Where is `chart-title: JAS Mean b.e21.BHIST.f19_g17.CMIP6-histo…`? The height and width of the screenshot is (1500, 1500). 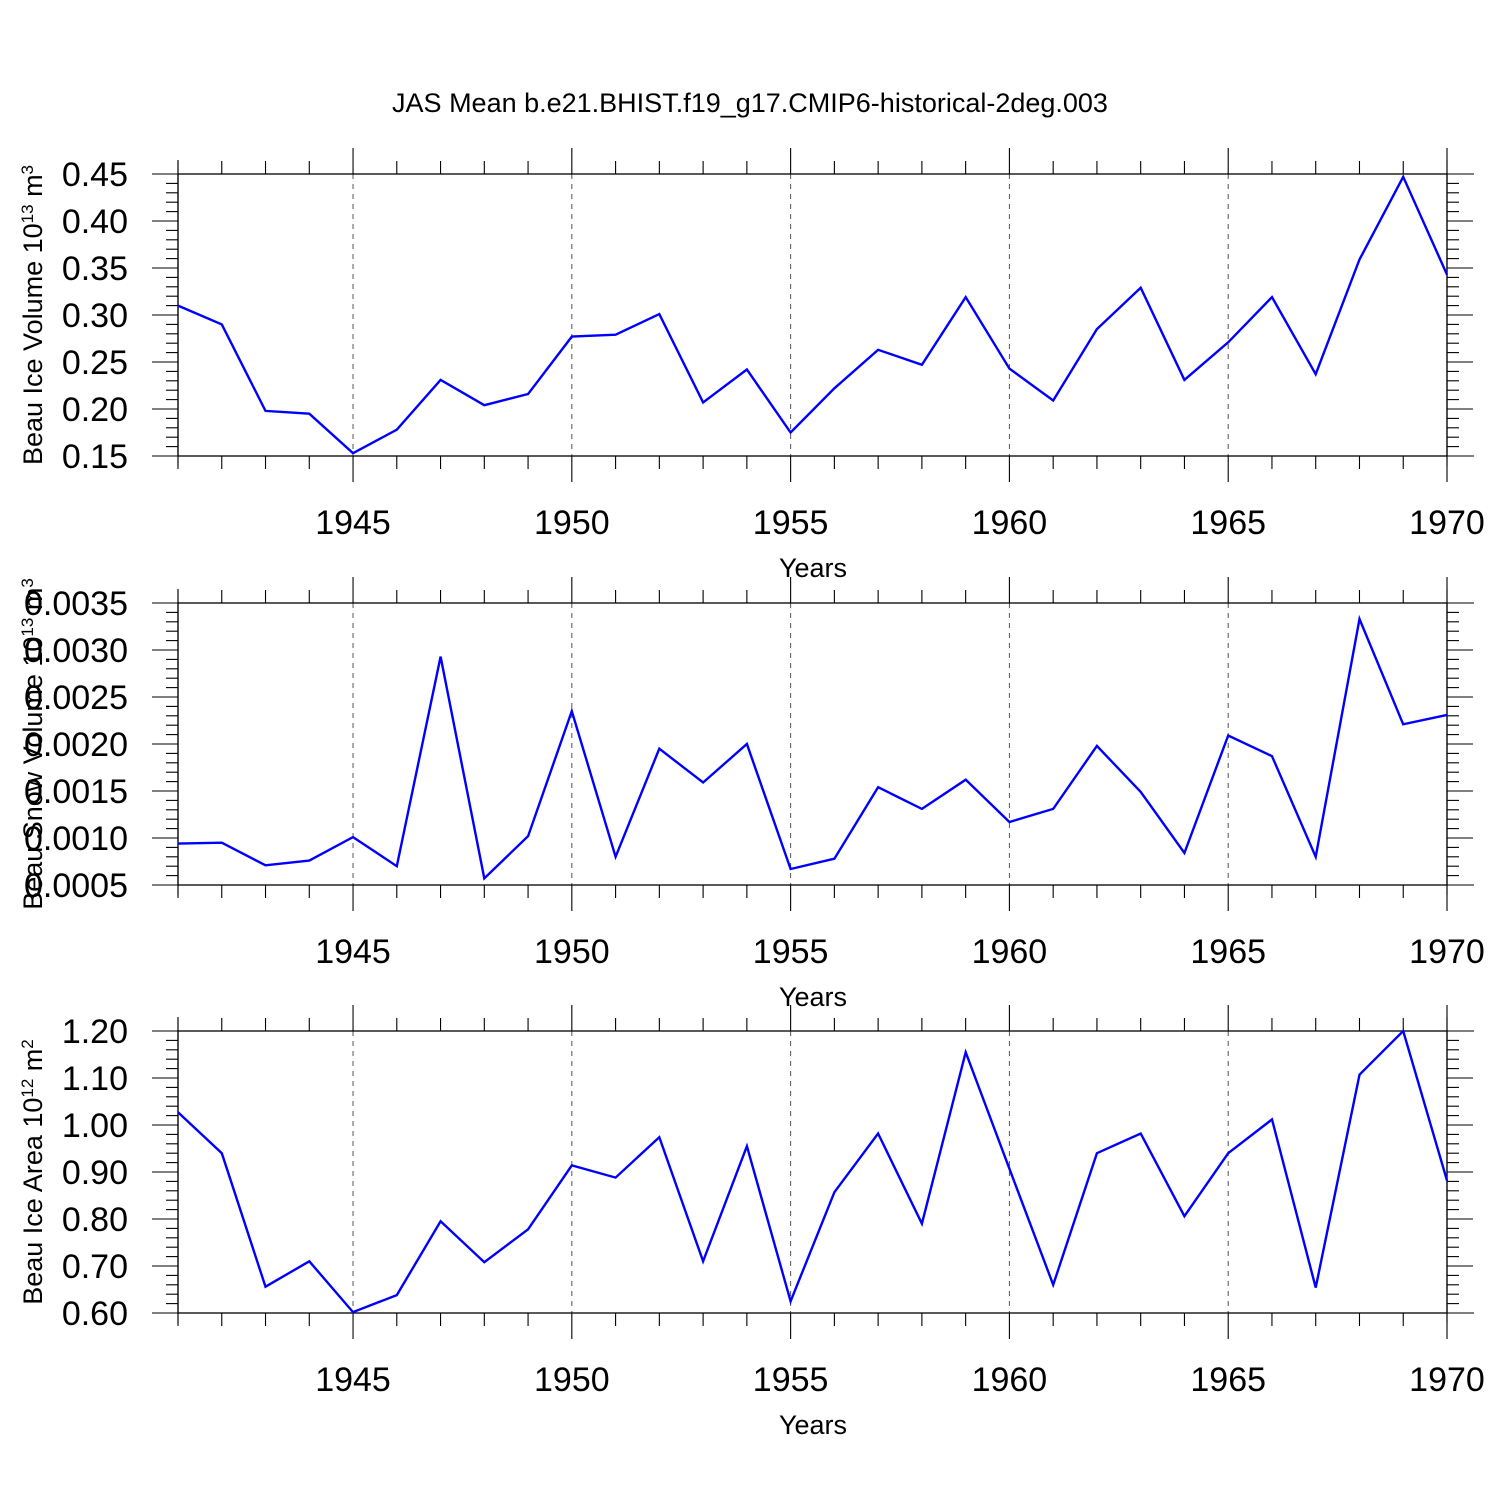 chart-title: JAS Mean b.e21.BHIST.f19_g17.CMIP6-histo… is located at coordinates (750, 103).